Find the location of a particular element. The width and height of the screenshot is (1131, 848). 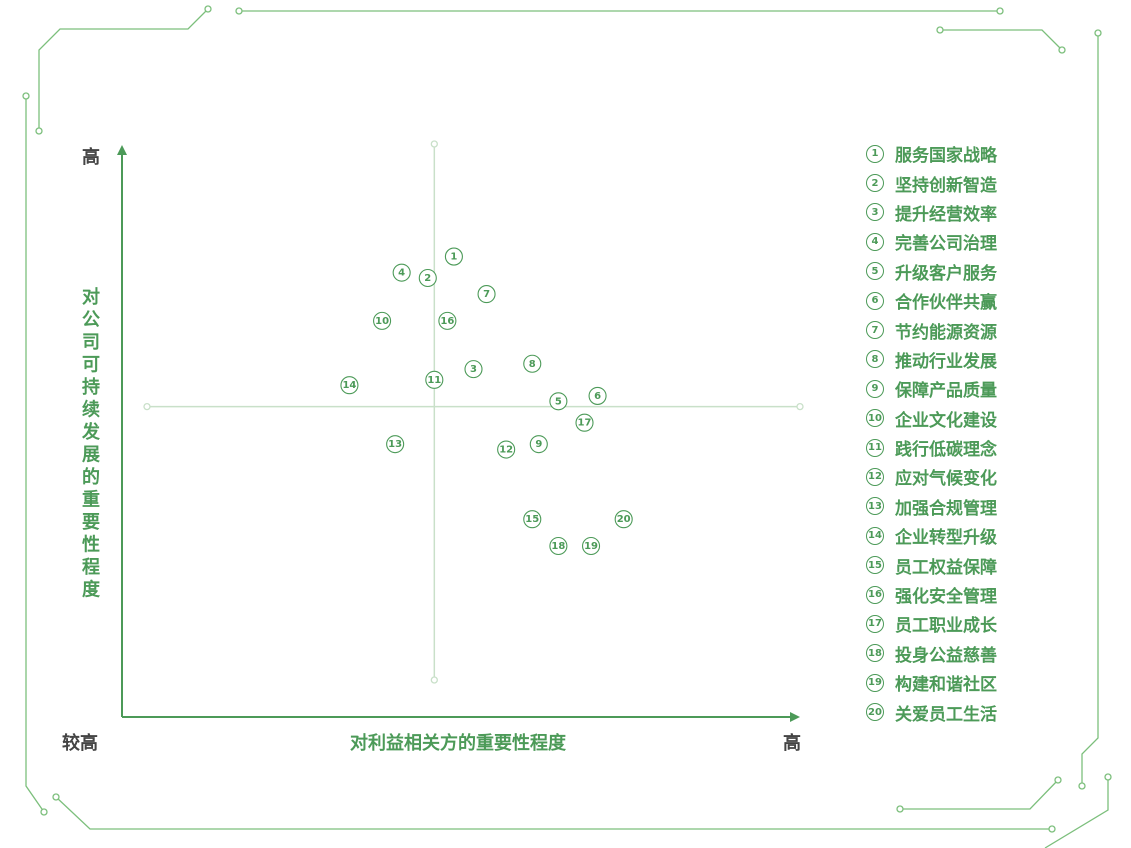

legend-item-number: 1 is located at coordinates (875, 153).